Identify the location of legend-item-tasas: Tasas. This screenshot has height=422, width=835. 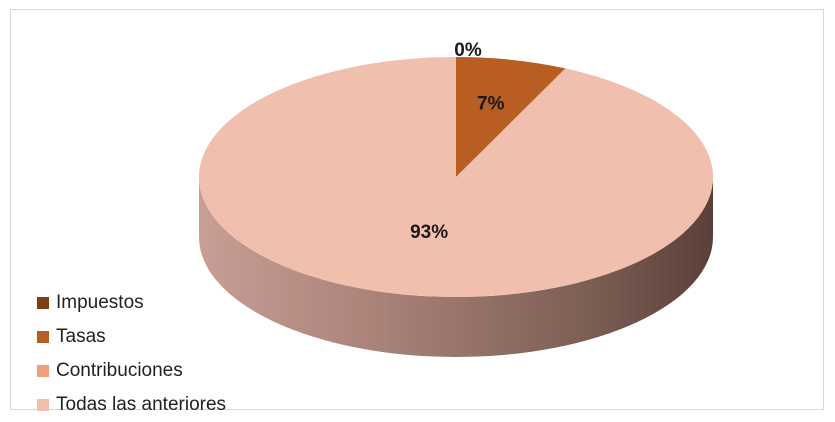
(131, 337).